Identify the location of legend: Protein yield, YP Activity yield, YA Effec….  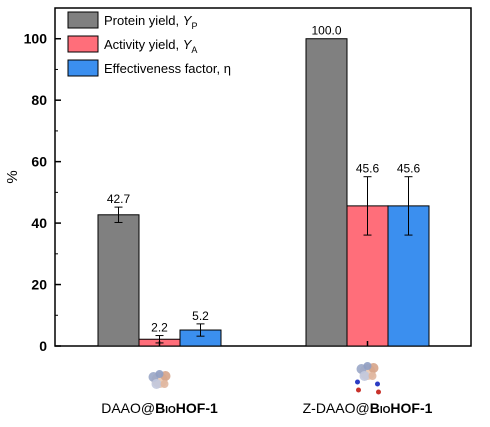
(149, 44).